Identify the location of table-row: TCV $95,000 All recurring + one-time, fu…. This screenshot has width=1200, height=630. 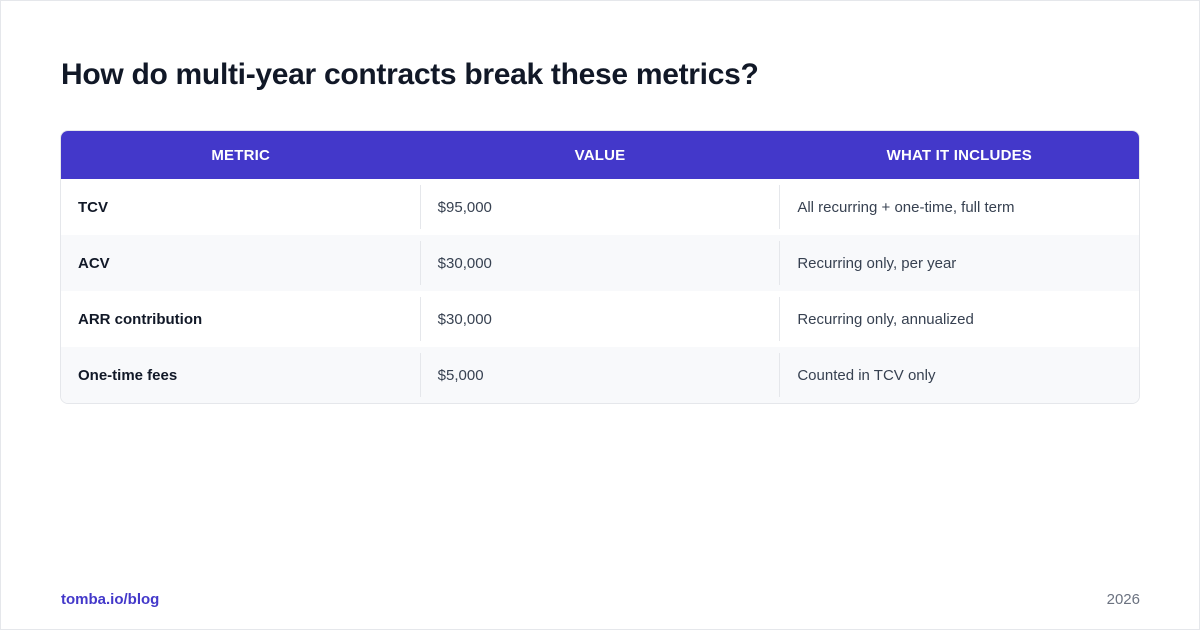
(600, 207).